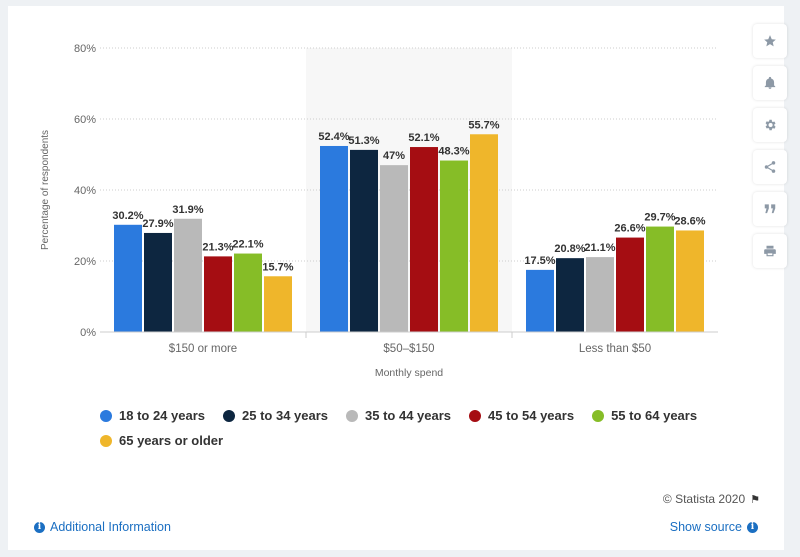 This screenshot has width=800, height=557. I want to click on star-icon, so click(770, 41).